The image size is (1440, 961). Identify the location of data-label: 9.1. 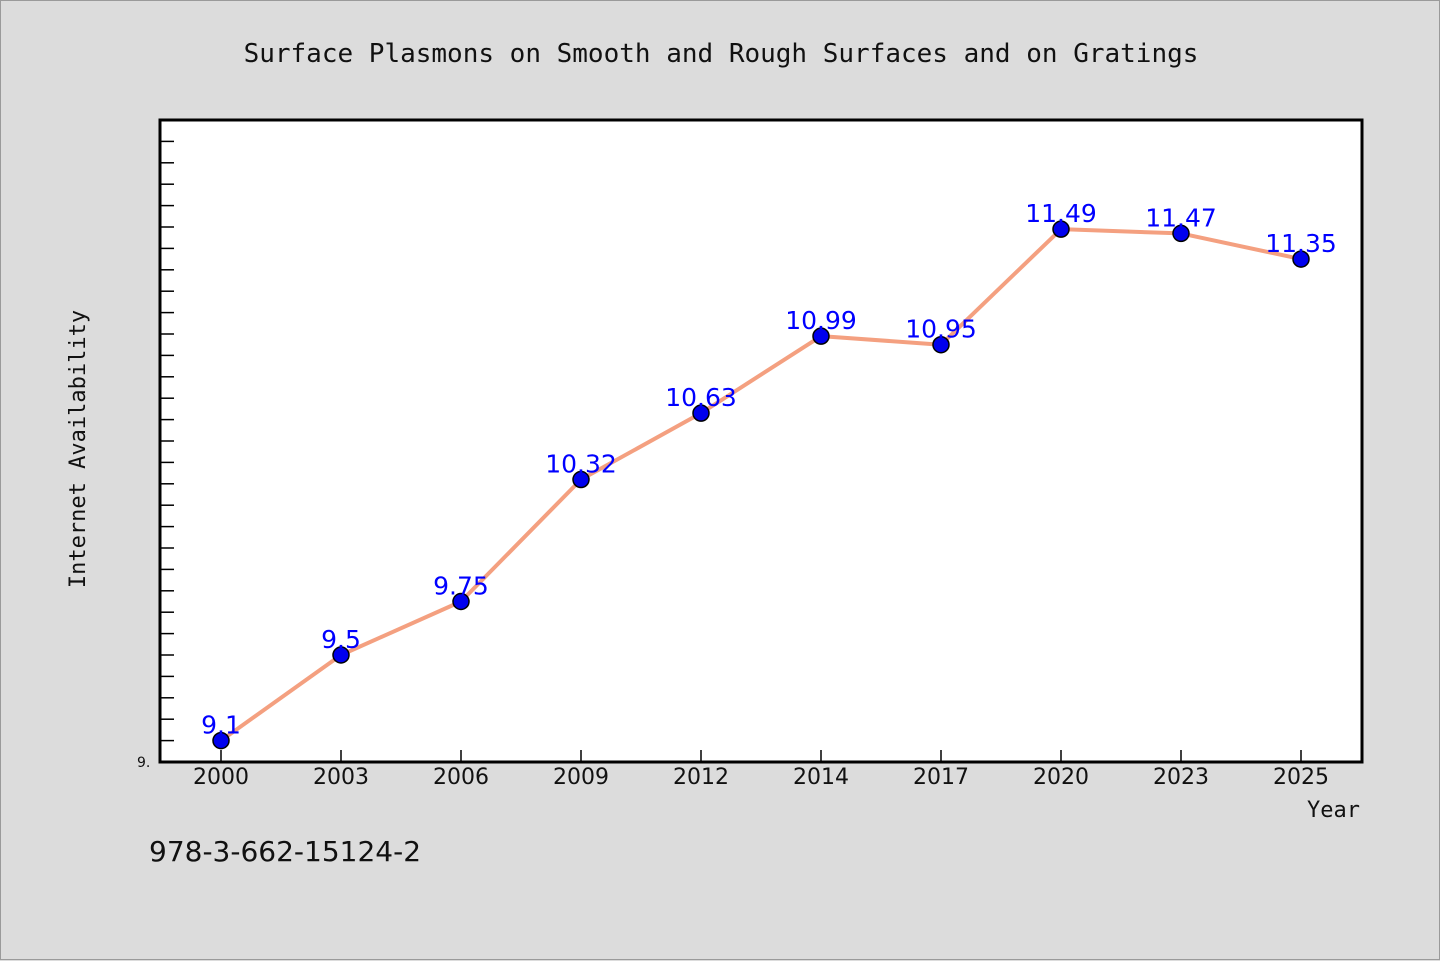
(221, 725).